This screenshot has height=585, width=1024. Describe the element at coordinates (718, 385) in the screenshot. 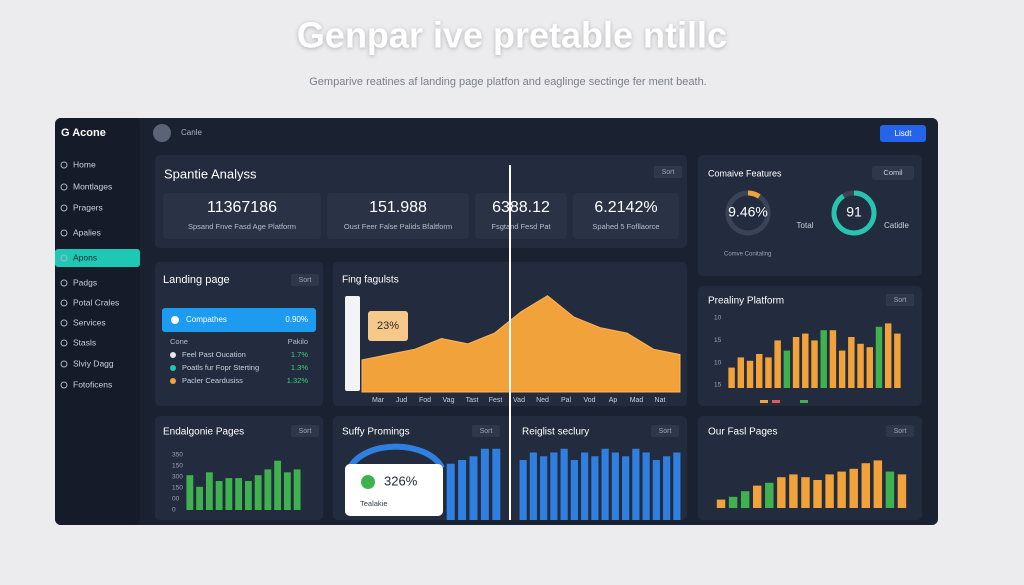

I see `y-label: 15` at that location.